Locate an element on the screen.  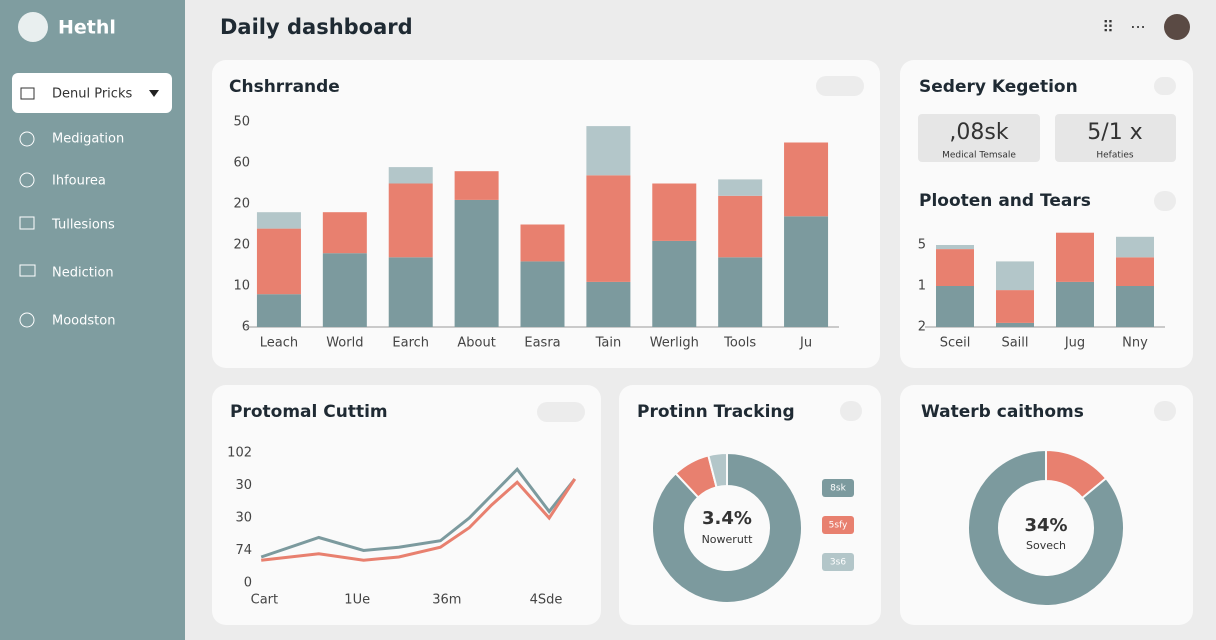
y-tick-label: 20 is located at coordinates (241, 204).